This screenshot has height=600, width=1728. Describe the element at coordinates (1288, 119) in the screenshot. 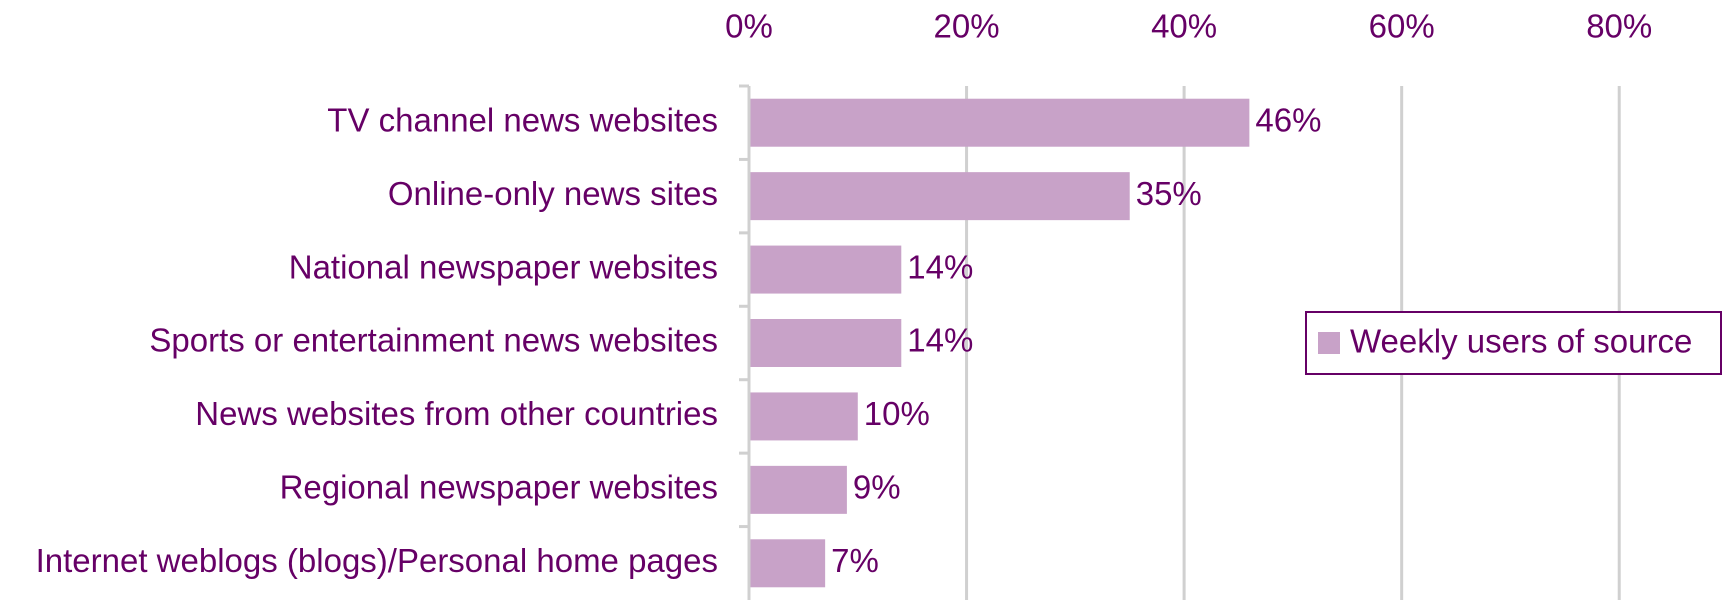

I see `data-label: 46%` at that location.